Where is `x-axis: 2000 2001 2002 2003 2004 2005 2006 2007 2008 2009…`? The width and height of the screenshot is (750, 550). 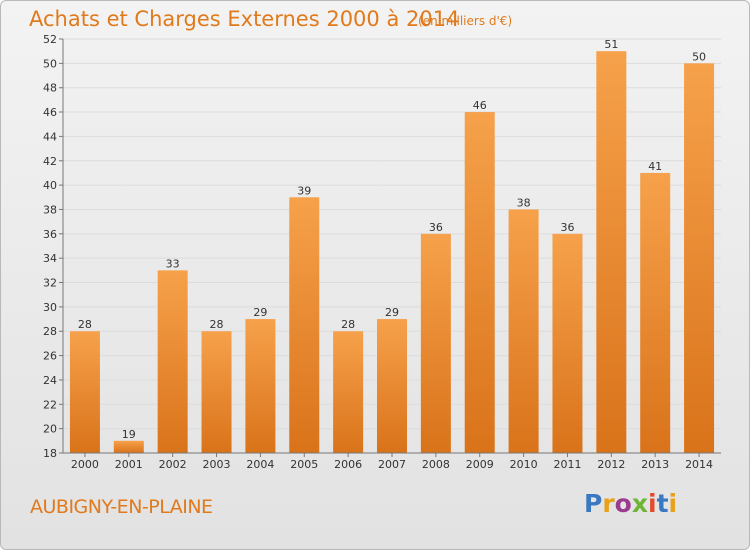
x-axis: 2000 2001 2002 2003 2004 2005 2006 2007 2008 2009… is located at coordinates (392, 461).